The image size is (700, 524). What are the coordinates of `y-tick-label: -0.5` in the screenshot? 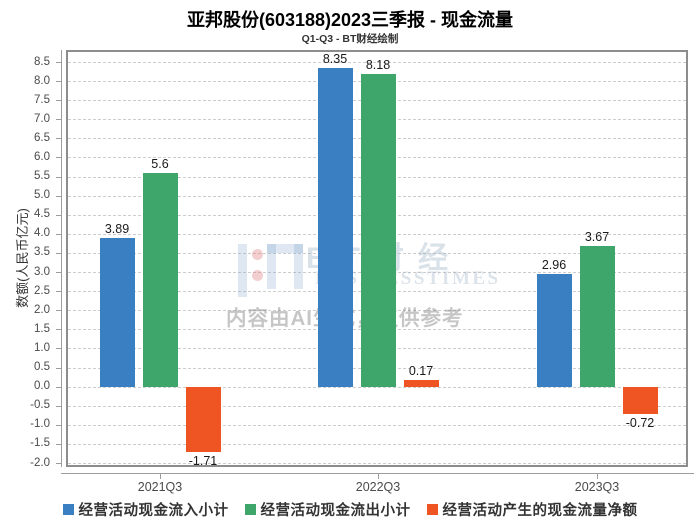 It's located at (40, 405).